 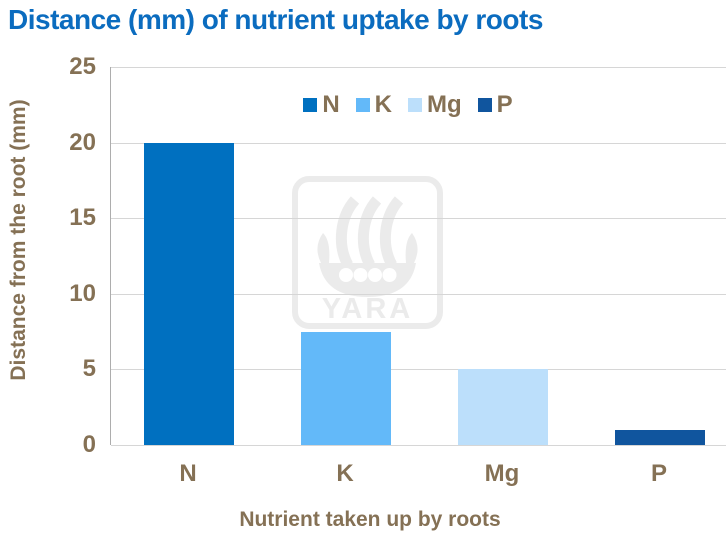 I want to click on legend-item-K: K, so click(x=373, y=104).